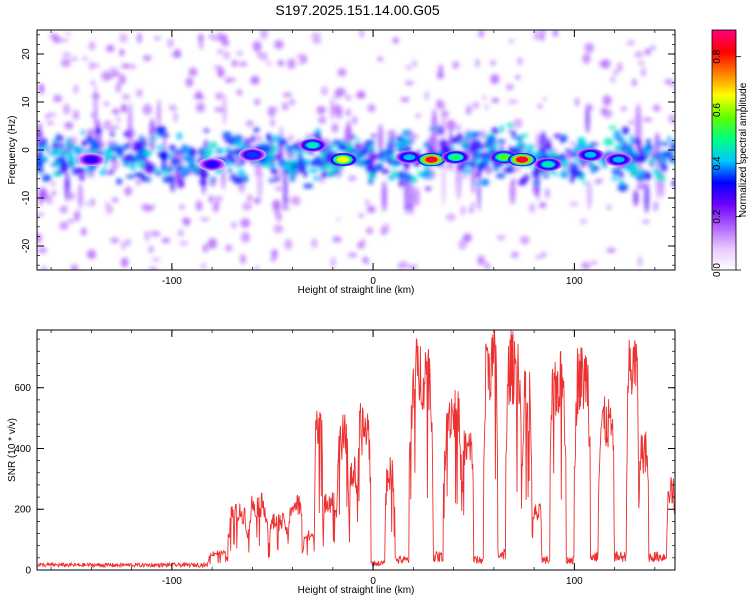 Image resolution: width=750 pixels, height=600 pixels. What do you see at coordinates (26, 54) in the screenshot?
I see `y-tick-label: 20` at bounding box center [26, 54].